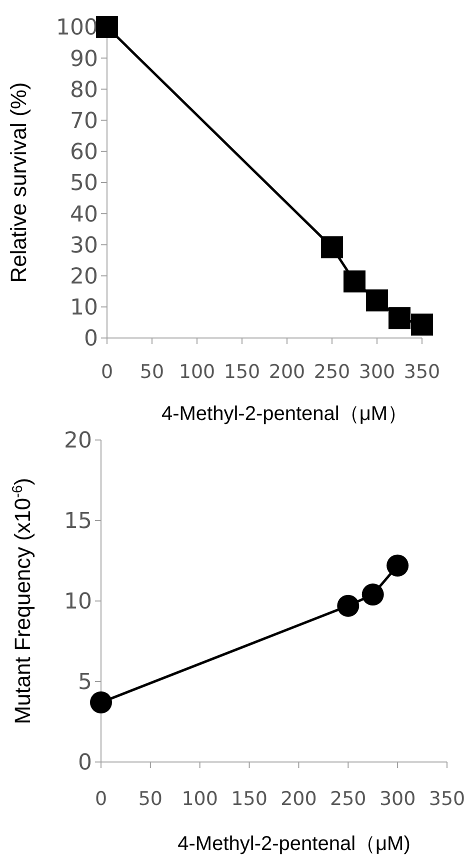  I want to click on y-tick-label: 100, so click(77, 28).